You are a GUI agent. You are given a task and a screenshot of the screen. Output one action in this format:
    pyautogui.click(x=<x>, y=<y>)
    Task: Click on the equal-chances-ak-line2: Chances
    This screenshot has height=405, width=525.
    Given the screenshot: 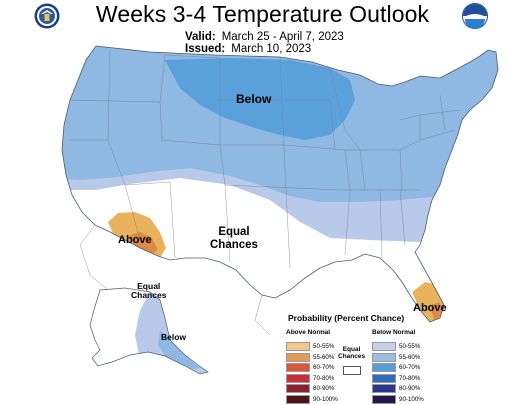 What is the action you would take?
    pyautogui.click(x=149, y=295)
    